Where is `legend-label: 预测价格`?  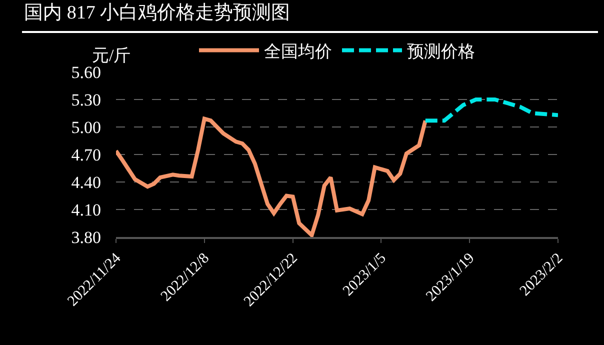 legend-label: 预测价格 is located at coordinates (441, 51).